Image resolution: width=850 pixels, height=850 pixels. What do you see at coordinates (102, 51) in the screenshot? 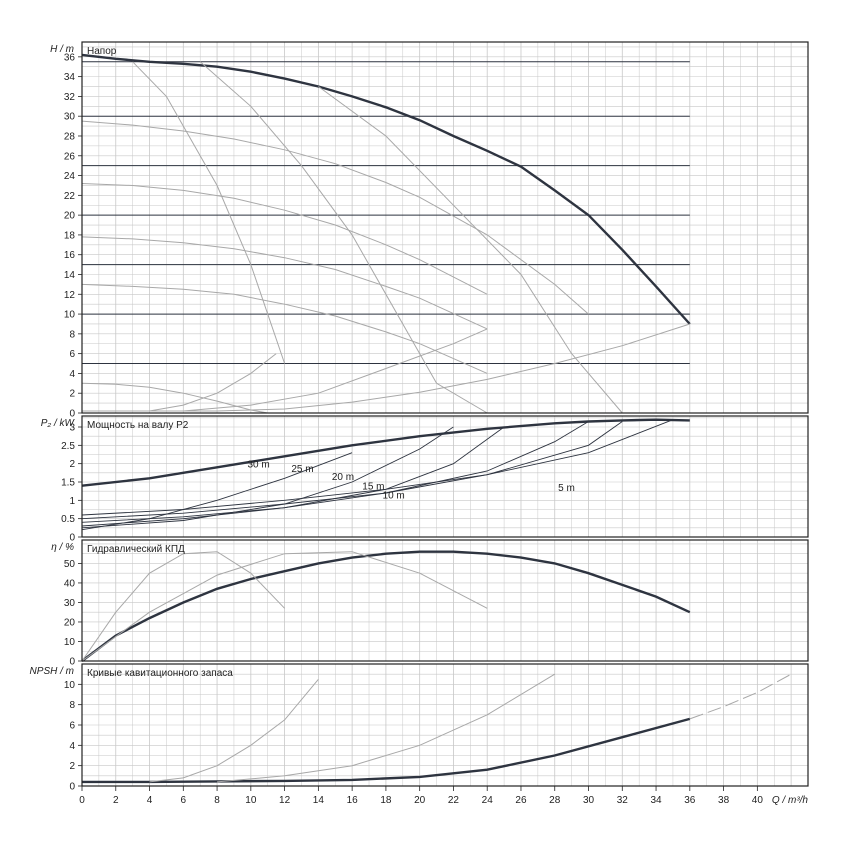
I see `head-panel-title: Напор` at bounding box center [102, 51].